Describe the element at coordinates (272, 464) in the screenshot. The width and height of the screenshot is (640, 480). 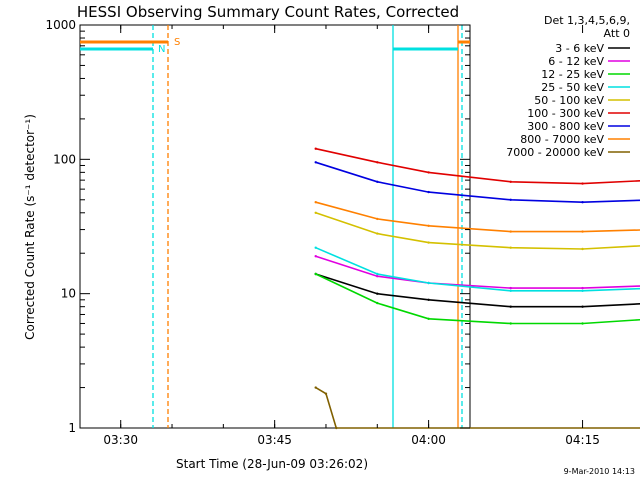
I see `x-axis-label: Start Time (28-Jun-09 03:26:02)` at that location.